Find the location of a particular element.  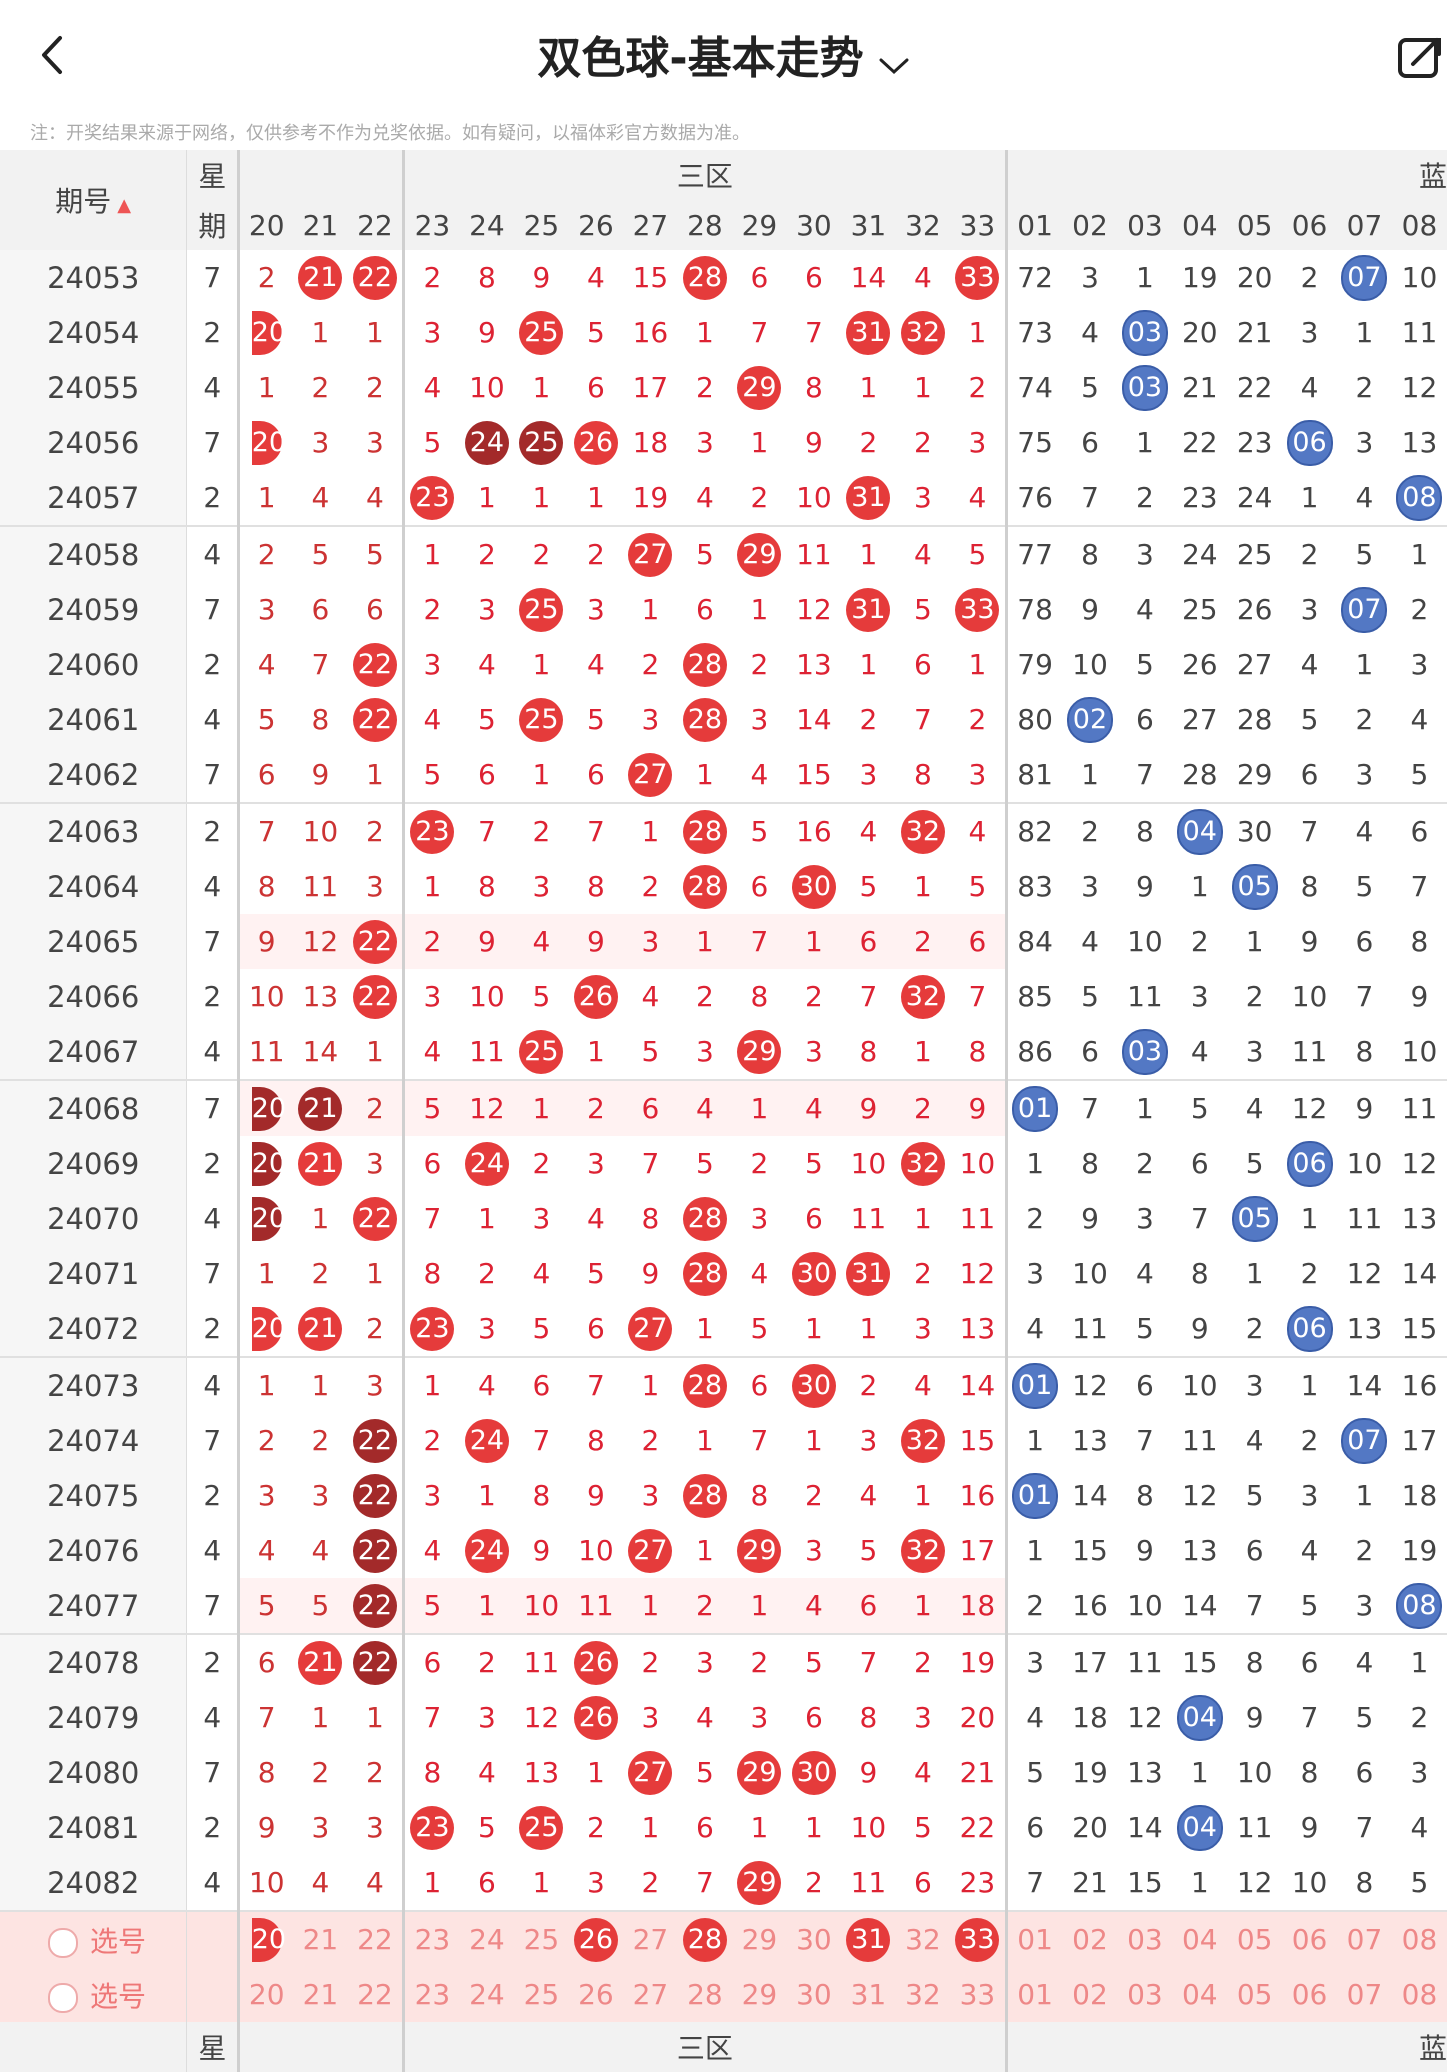

table-row: 24058 4 2 5 5 1 2 2 2 27 5 29 11 1 4 5 77 8 3 24 25 2 5 1 is located at coordinates (723, 554).